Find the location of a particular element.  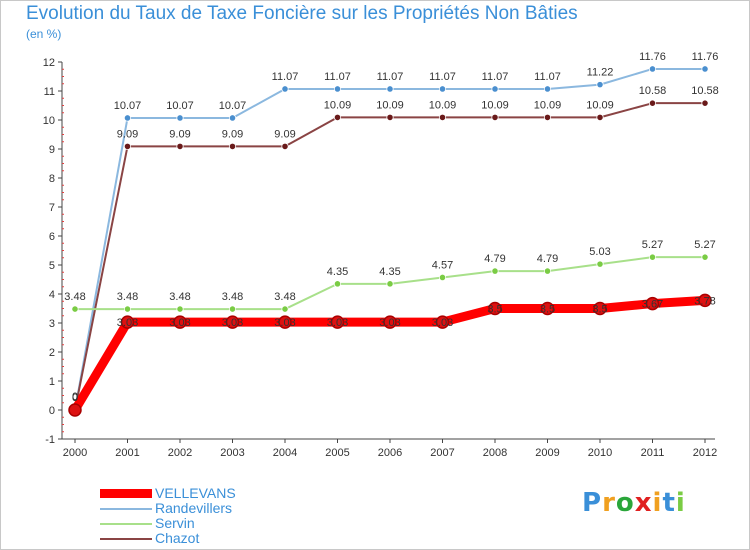

legend-item-randevillers: Randevillers is located at coordinates (200, 508).